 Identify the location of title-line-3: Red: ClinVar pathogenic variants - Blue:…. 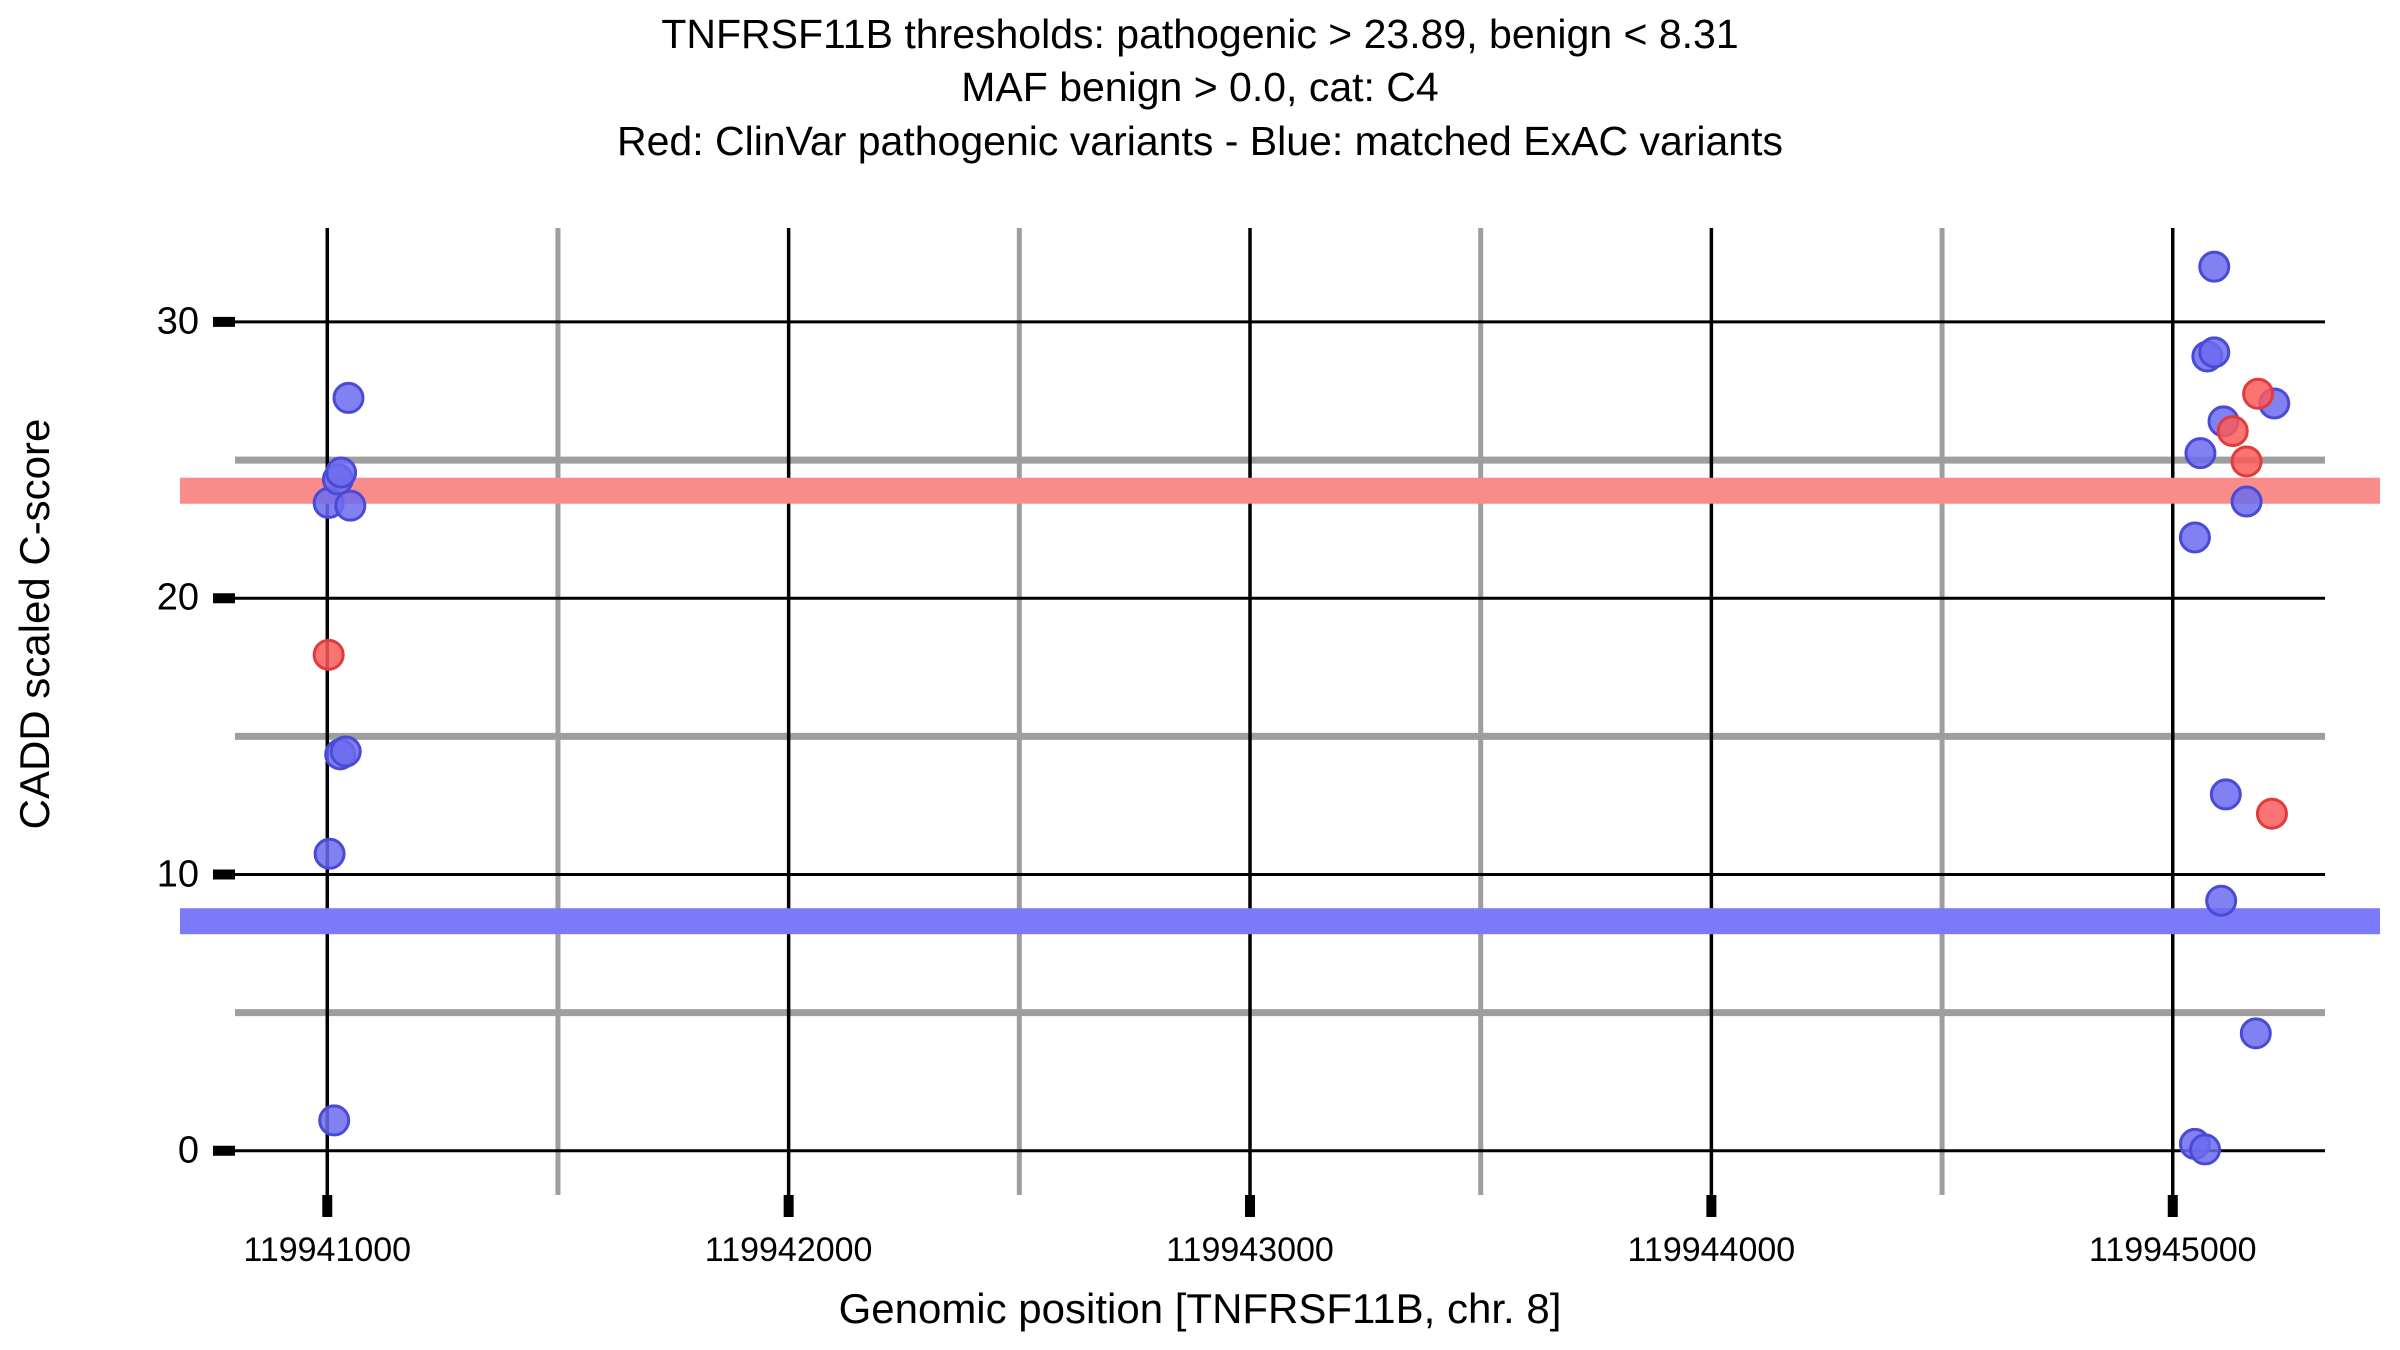
(1200, 140).